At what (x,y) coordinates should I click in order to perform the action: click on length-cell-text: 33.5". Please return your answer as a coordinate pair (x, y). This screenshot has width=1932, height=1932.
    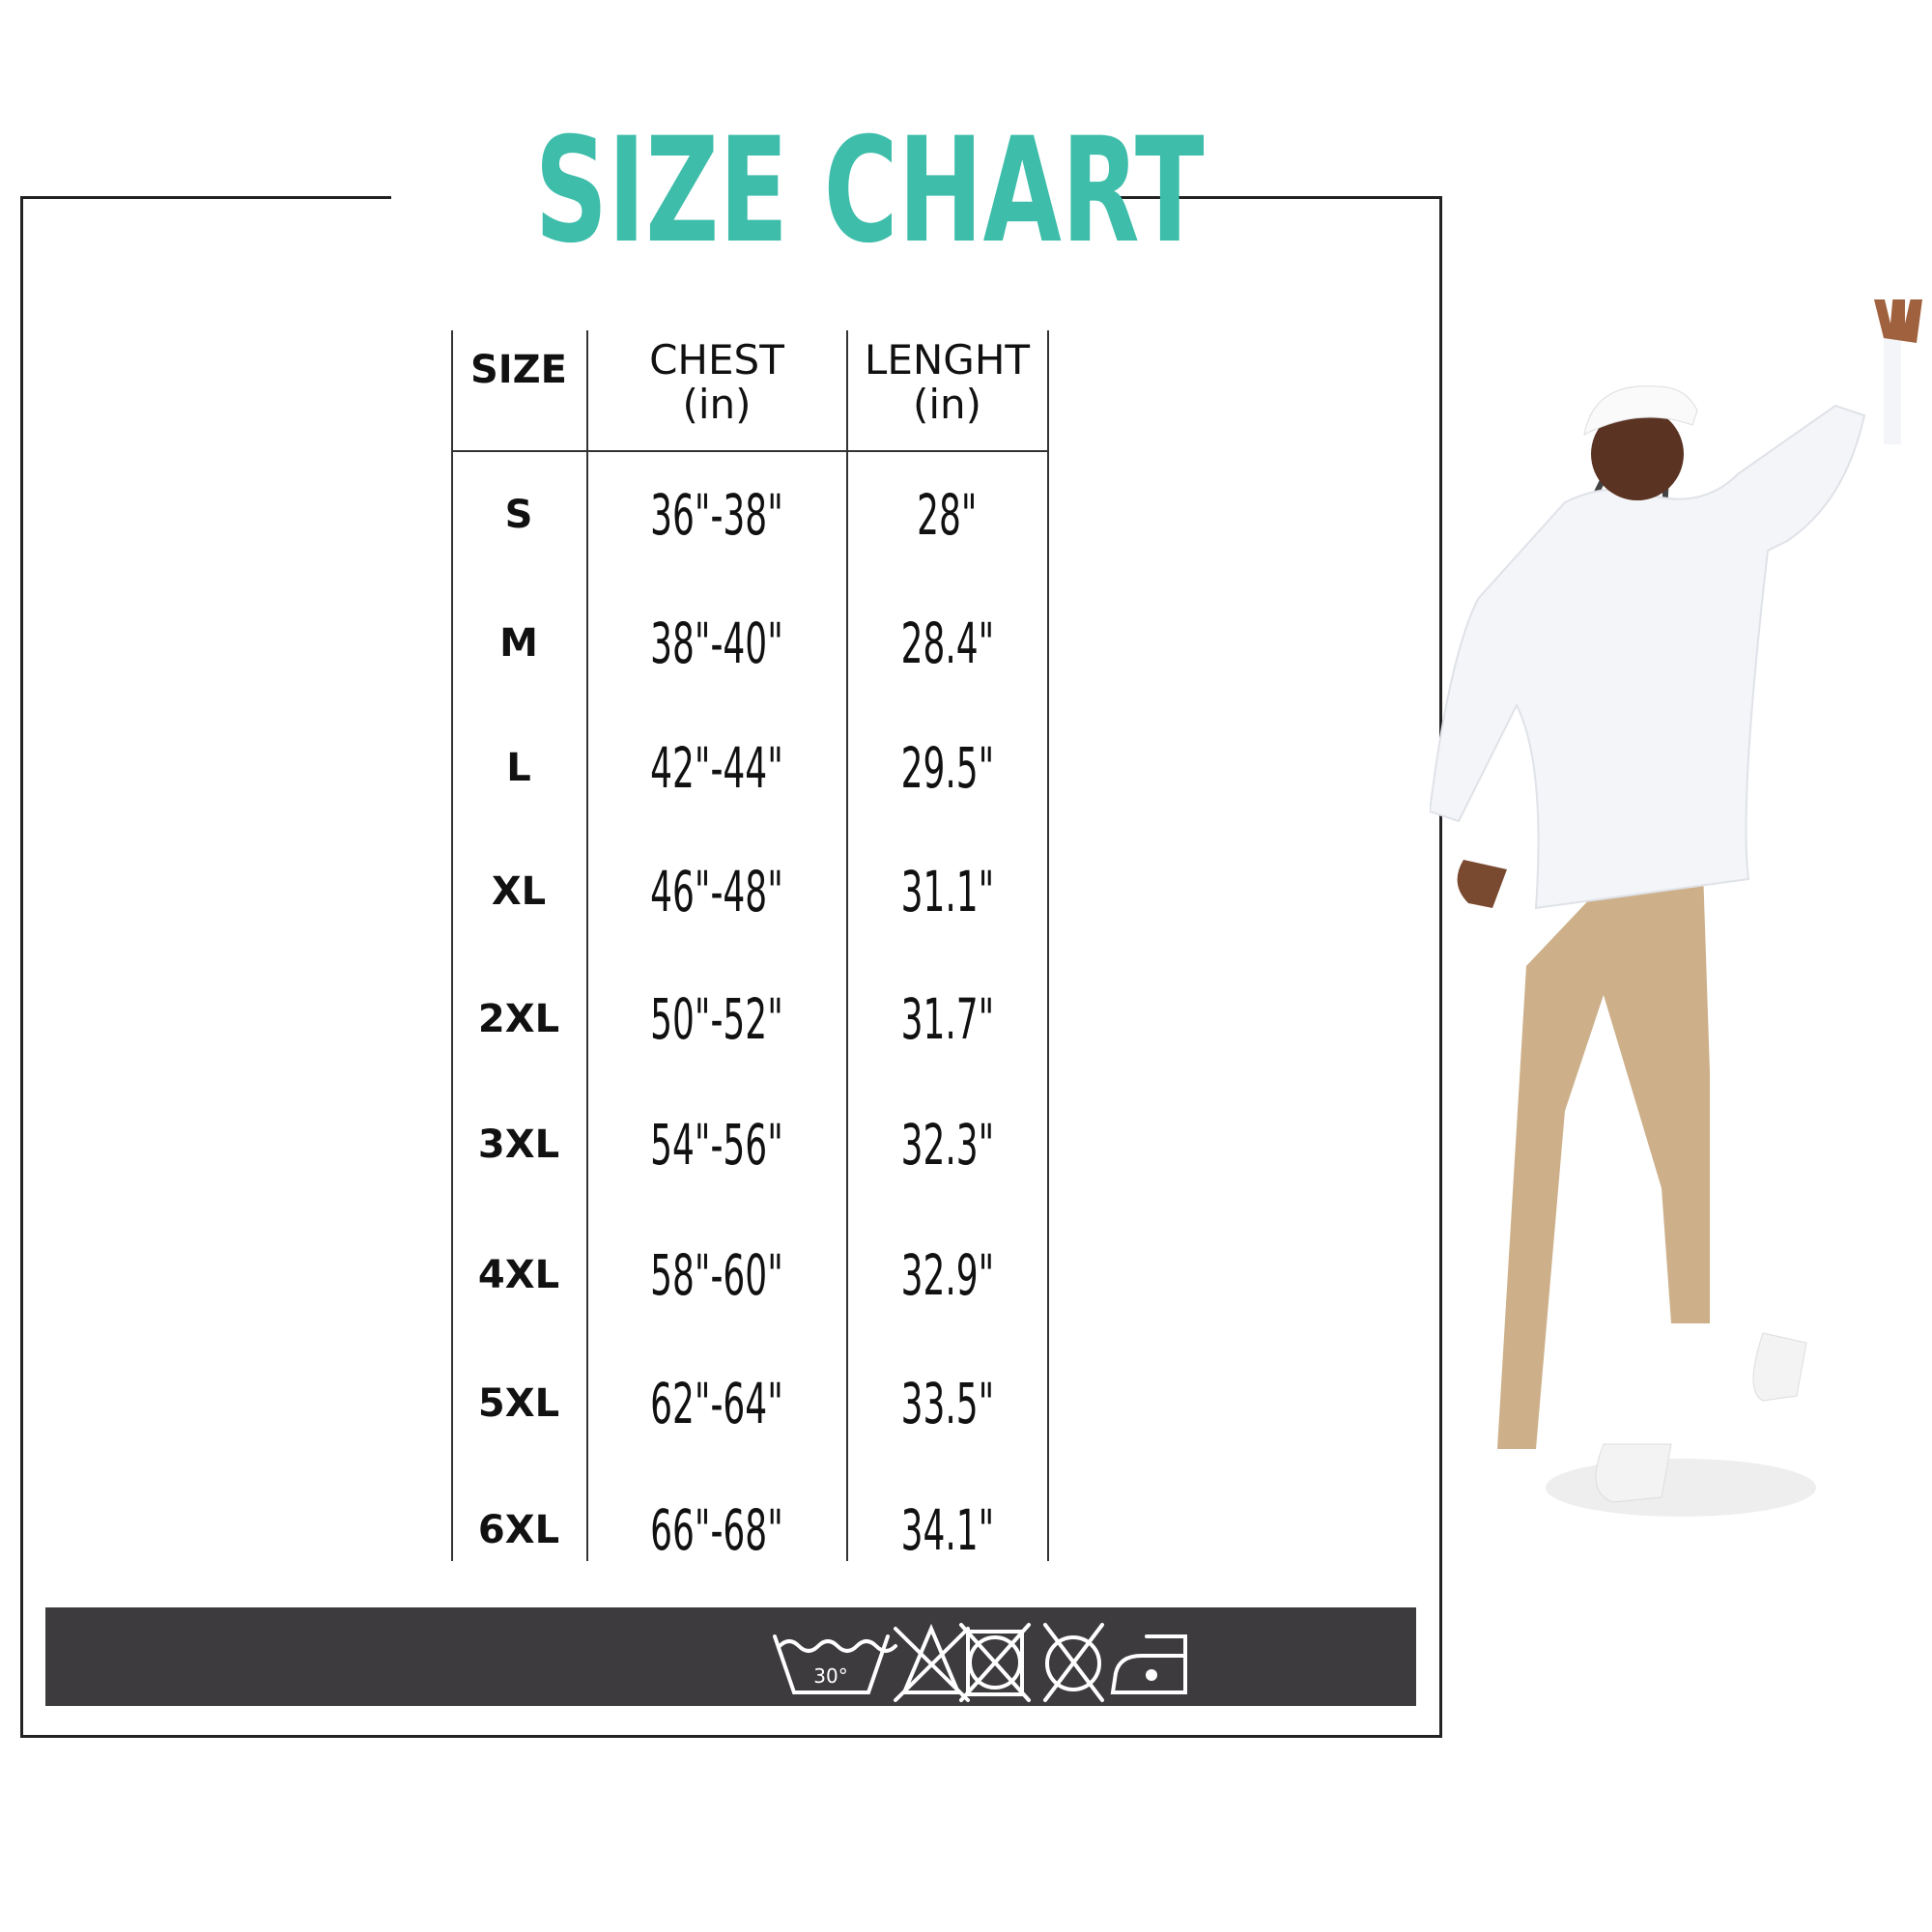
    Looking at the image, I should click on (947, 1403).